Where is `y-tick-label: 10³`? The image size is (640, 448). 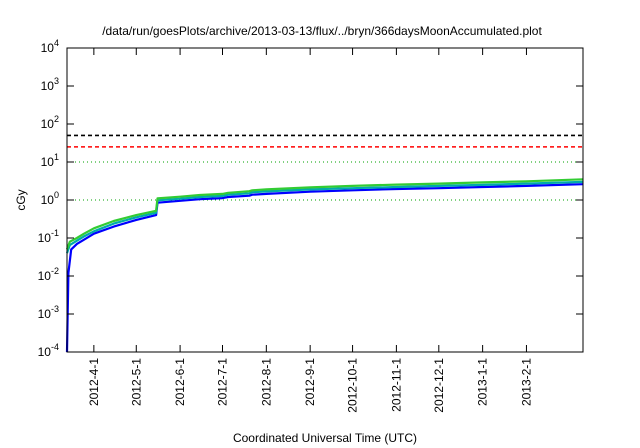
y-tick-label: 10³ is located at coordinates (50, 84).